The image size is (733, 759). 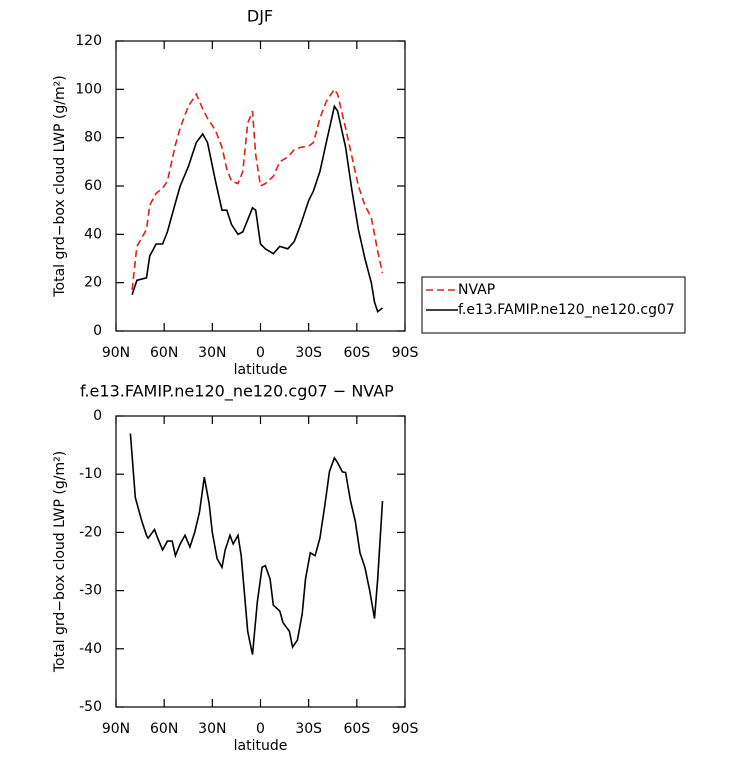 I want to click on y-tick-label: 120, so click(x=88, y=41).